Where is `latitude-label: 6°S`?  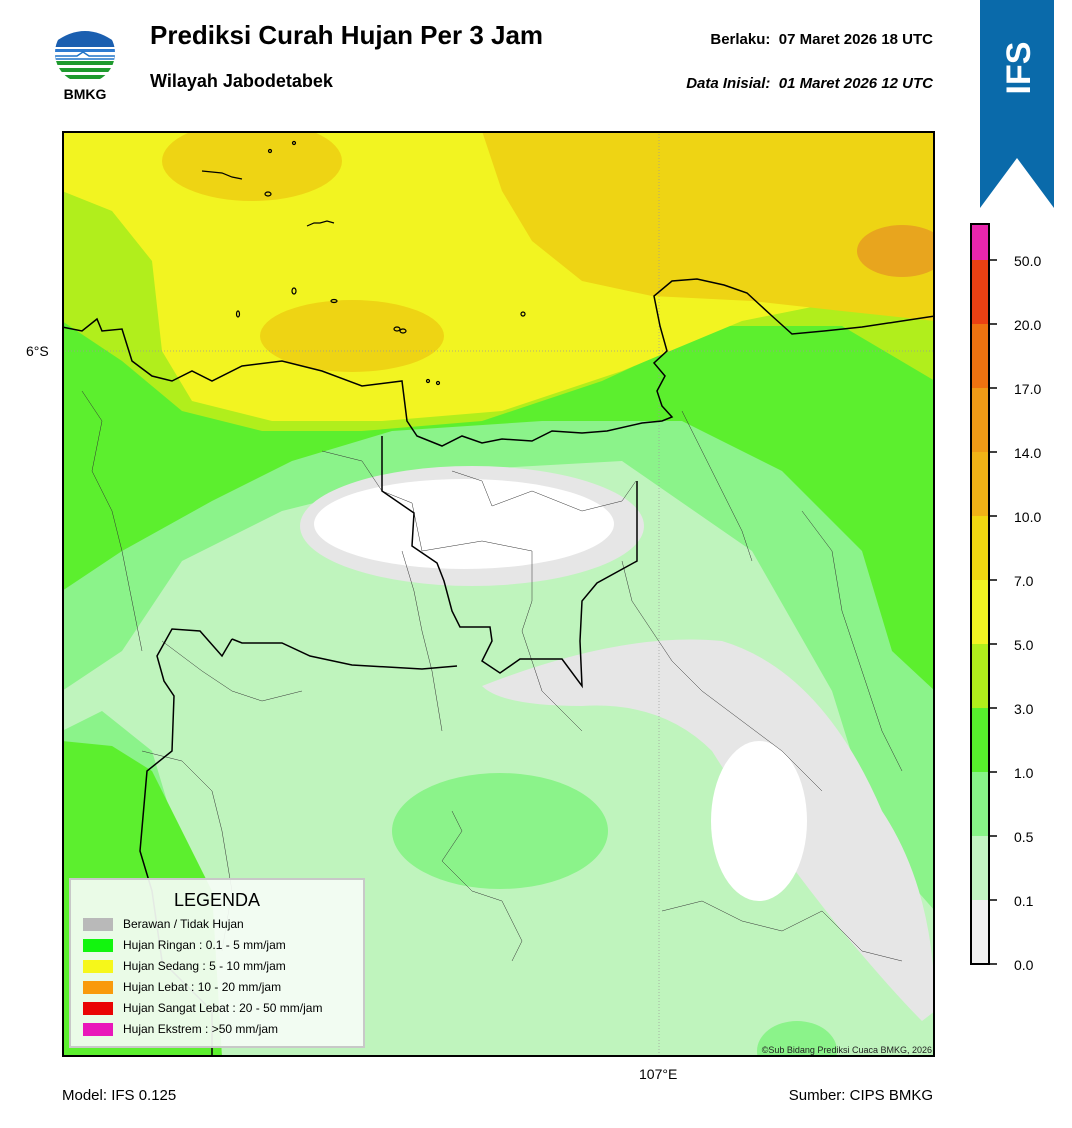 latitude-label: 6°S is located at coordinates (37, 351).